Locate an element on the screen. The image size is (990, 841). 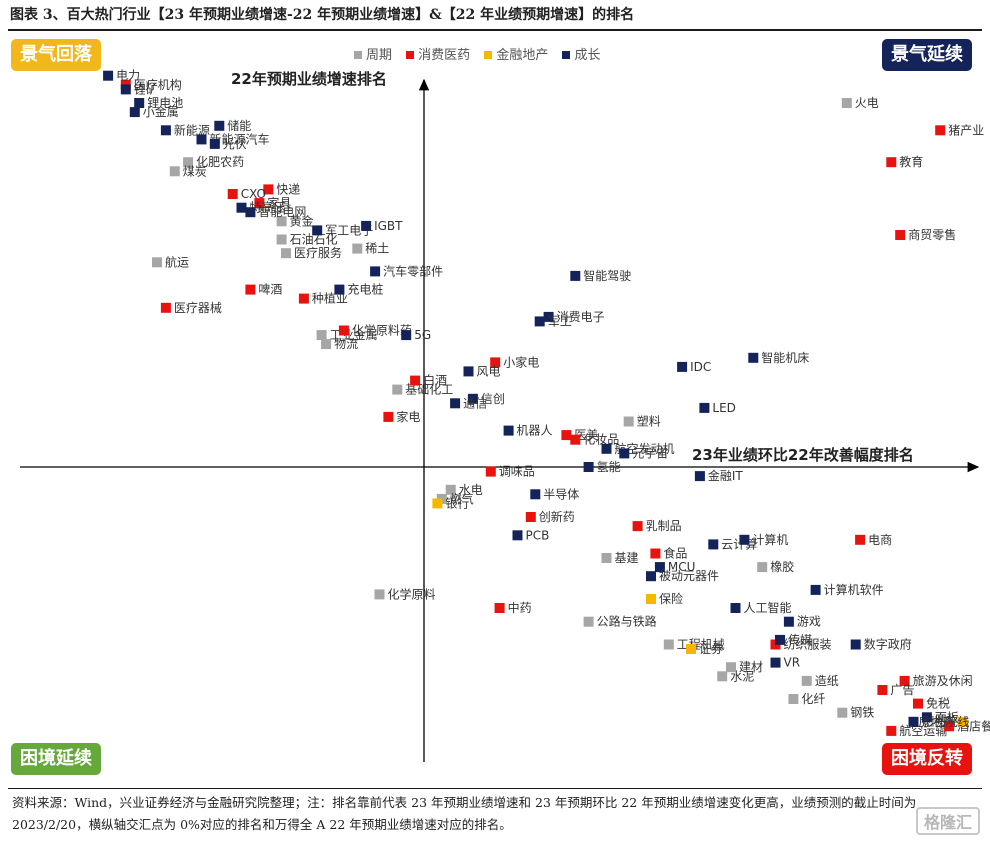
point-label: 旅游及休闲 is located at coordinates (943, 681).